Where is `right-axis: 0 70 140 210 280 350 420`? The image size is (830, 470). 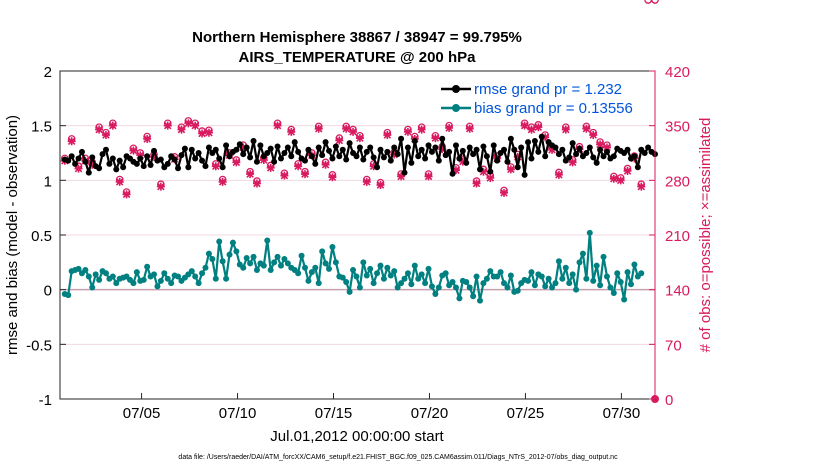 right-axis: 0 70 140 210 280 350 420 is located at coordinates (669, 236).